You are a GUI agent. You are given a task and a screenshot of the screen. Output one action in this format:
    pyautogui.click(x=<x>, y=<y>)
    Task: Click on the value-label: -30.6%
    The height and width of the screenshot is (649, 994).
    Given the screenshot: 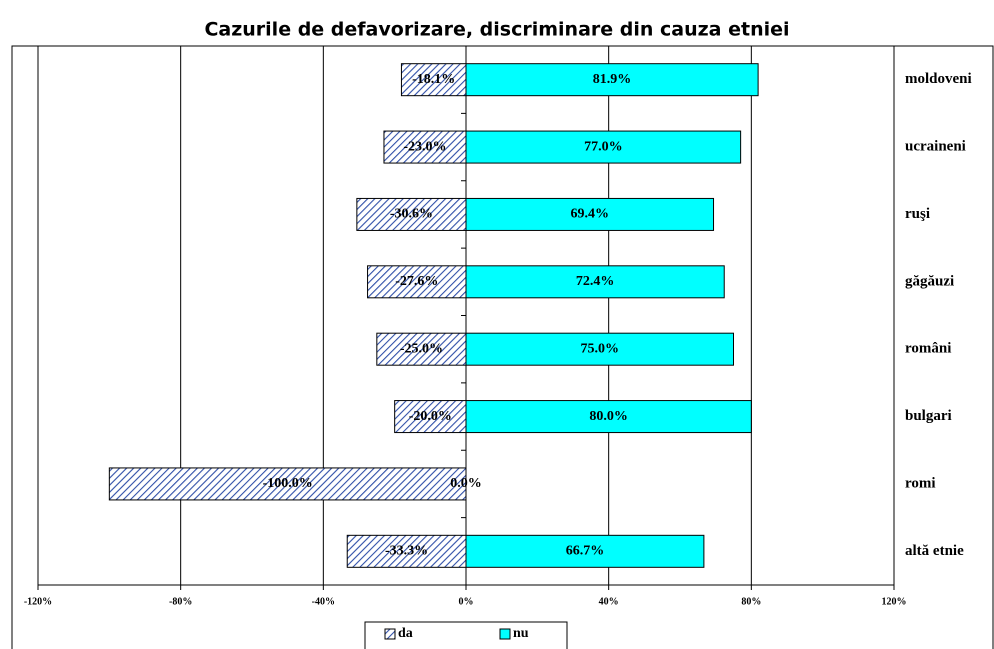 What is the action you would take?
    pyautogui.click(x=411, y=214)
    